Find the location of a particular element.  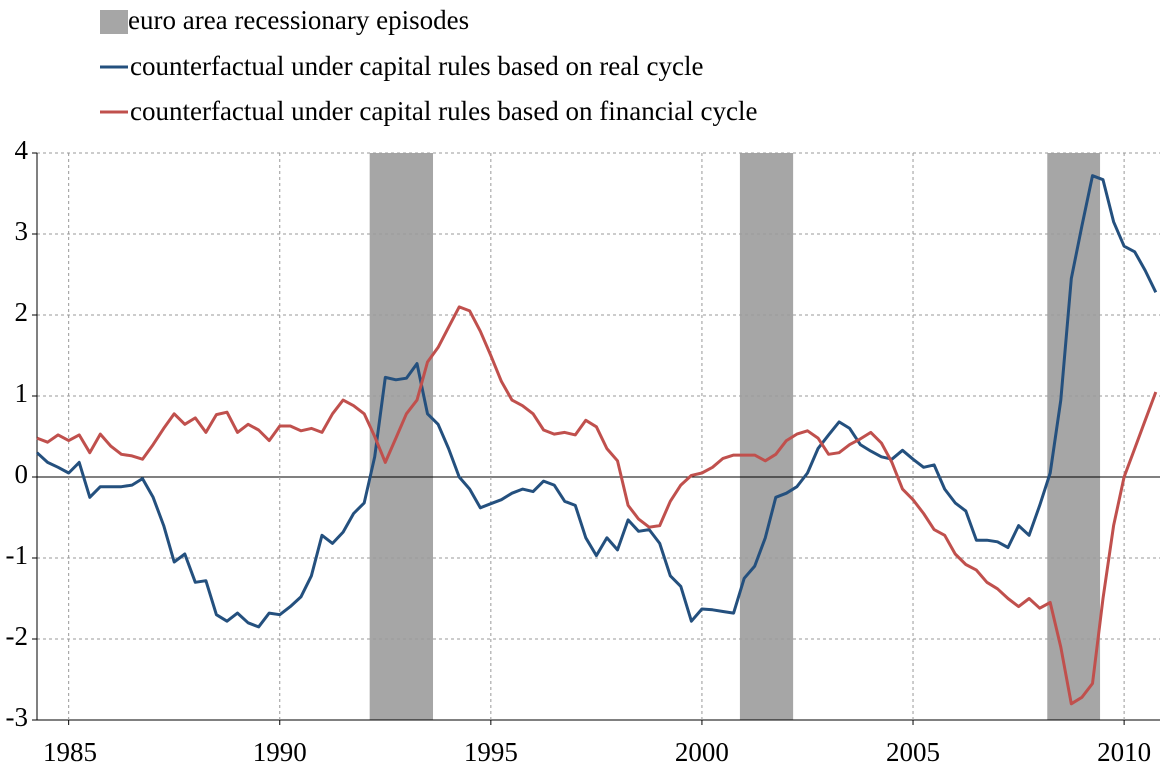

y-tick-label: -2 is located at coordinates (17, 636).